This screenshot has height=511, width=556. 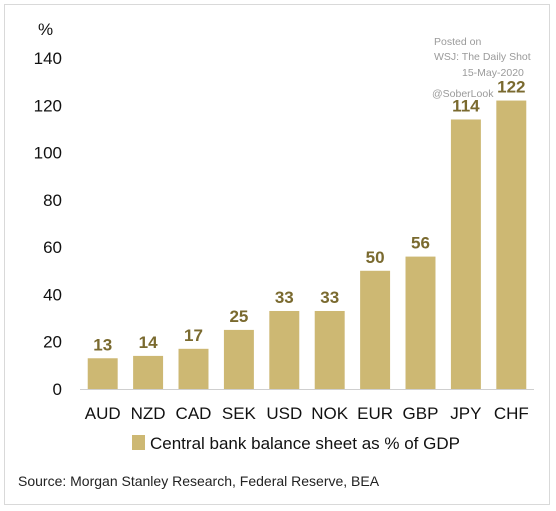 What do you see at coordinates (482, 57) in the screenshot?
I see `watermark-line-2: WSJ: The Daily Shot` at bounding box center [482, 57].